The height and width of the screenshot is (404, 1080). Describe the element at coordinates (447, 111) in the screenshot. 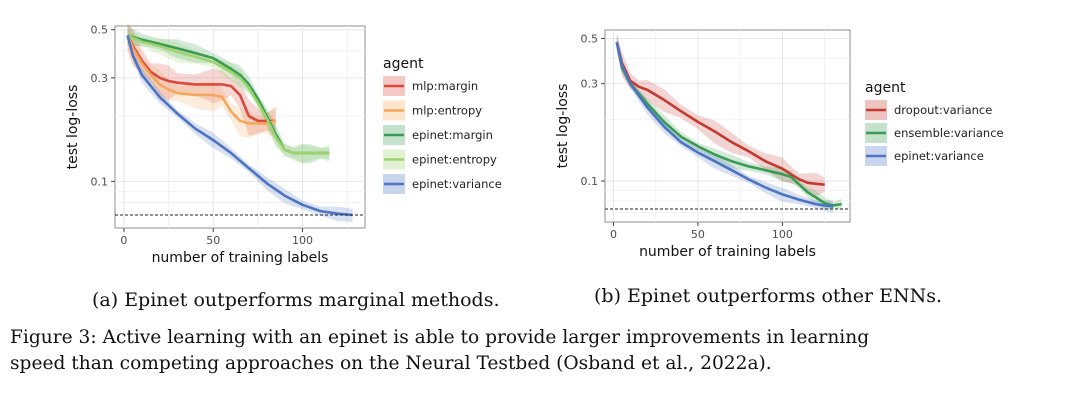

I see `legend-entry: mlp:entropy` at that location.